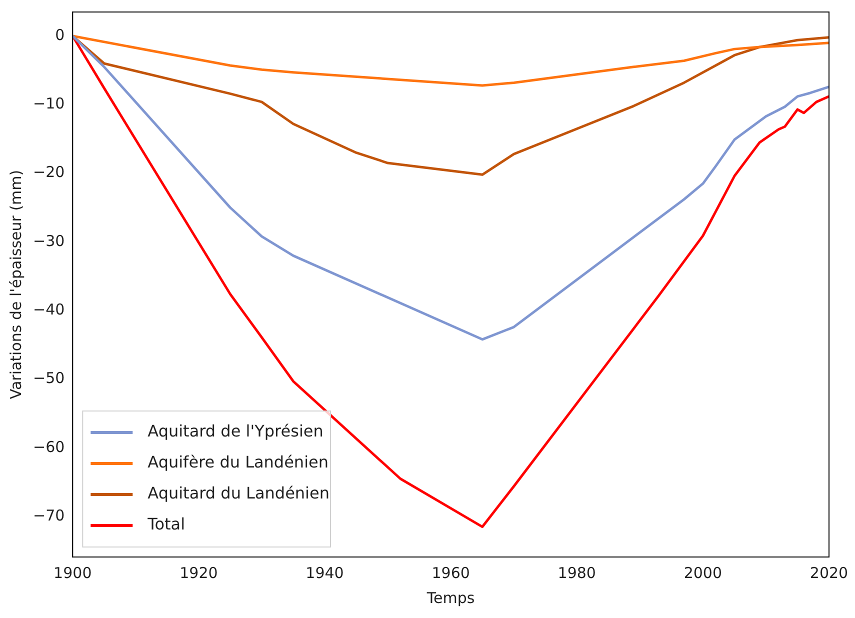  What do you see at coordinates (450, 597) in the screenshot?
I see `x-axis-title: Temps` at bounding box center [450, 597].